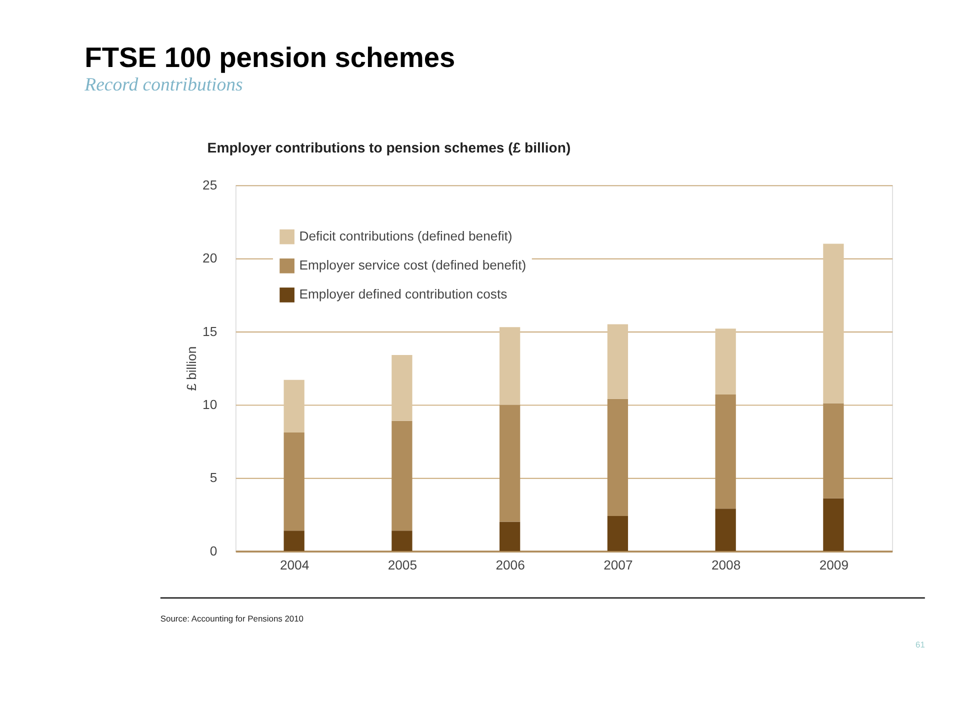 This screenshot has height=720, width=954. What do you see at coordinates (726, 564) in the screenshot?
I see `x-tick-label: 2008` at bounding box center [726, 564].